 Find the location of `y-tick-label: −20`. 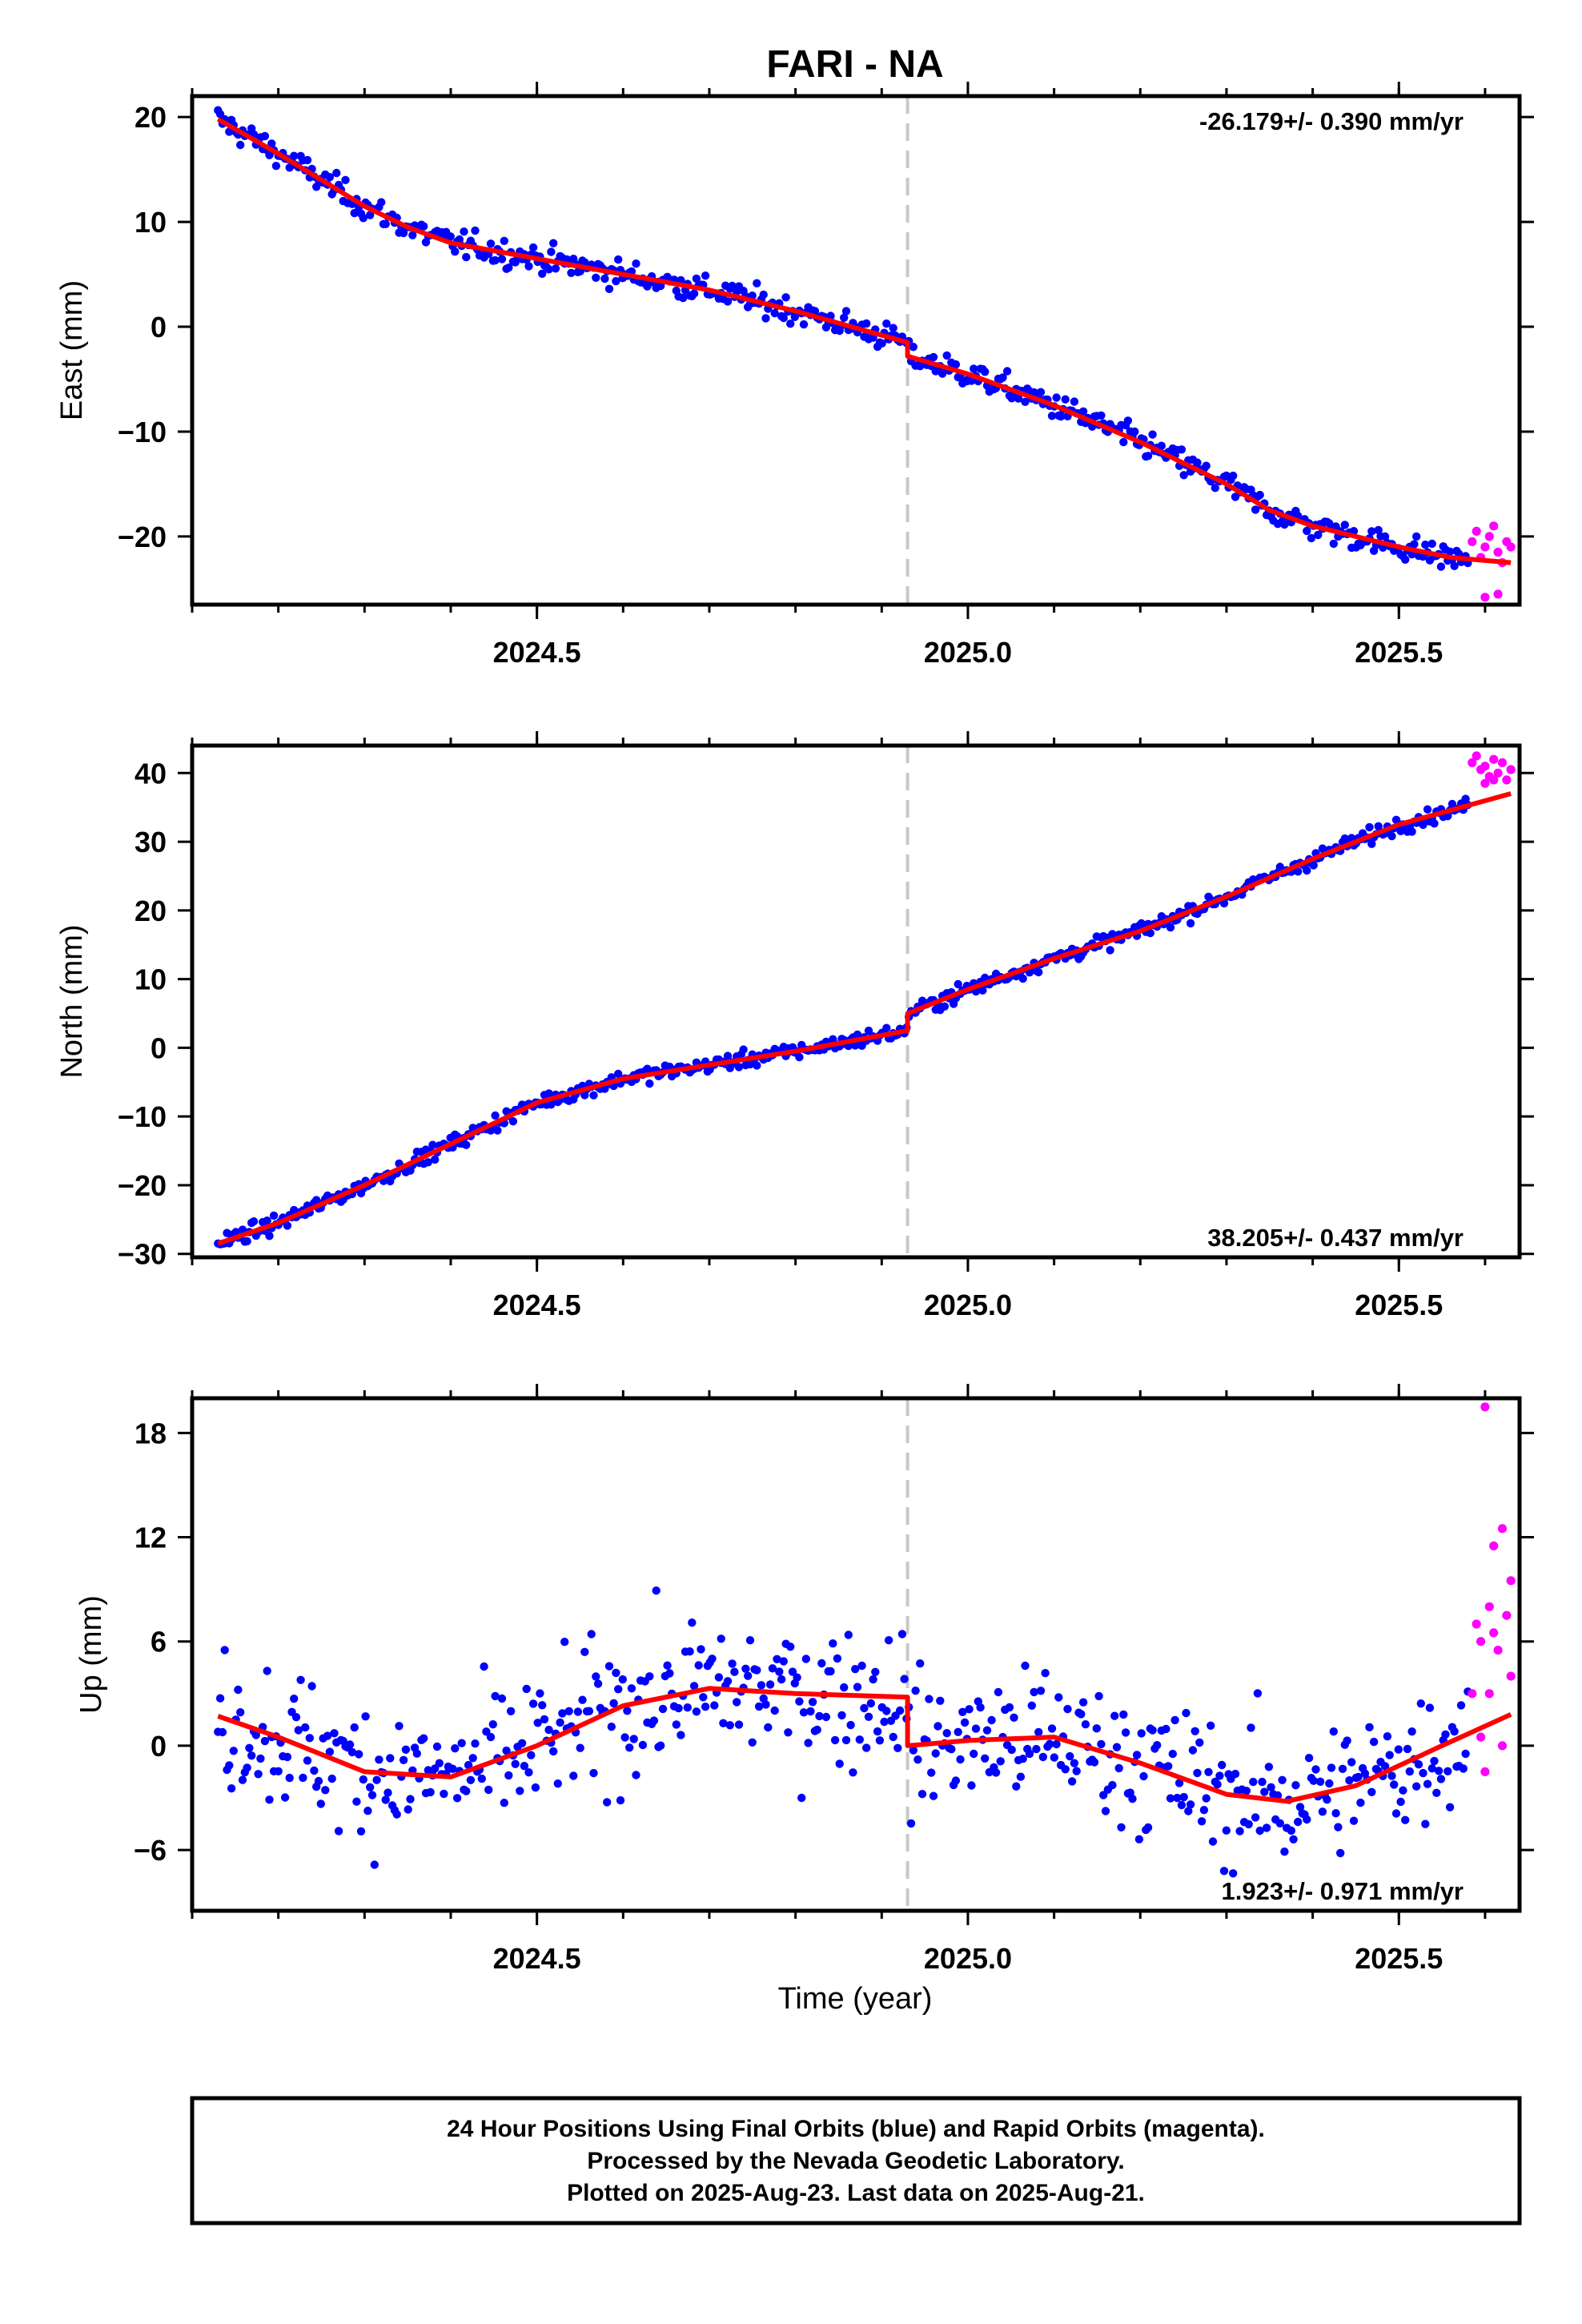

y-tick-label: −20 is located at coordinates (142, 537).